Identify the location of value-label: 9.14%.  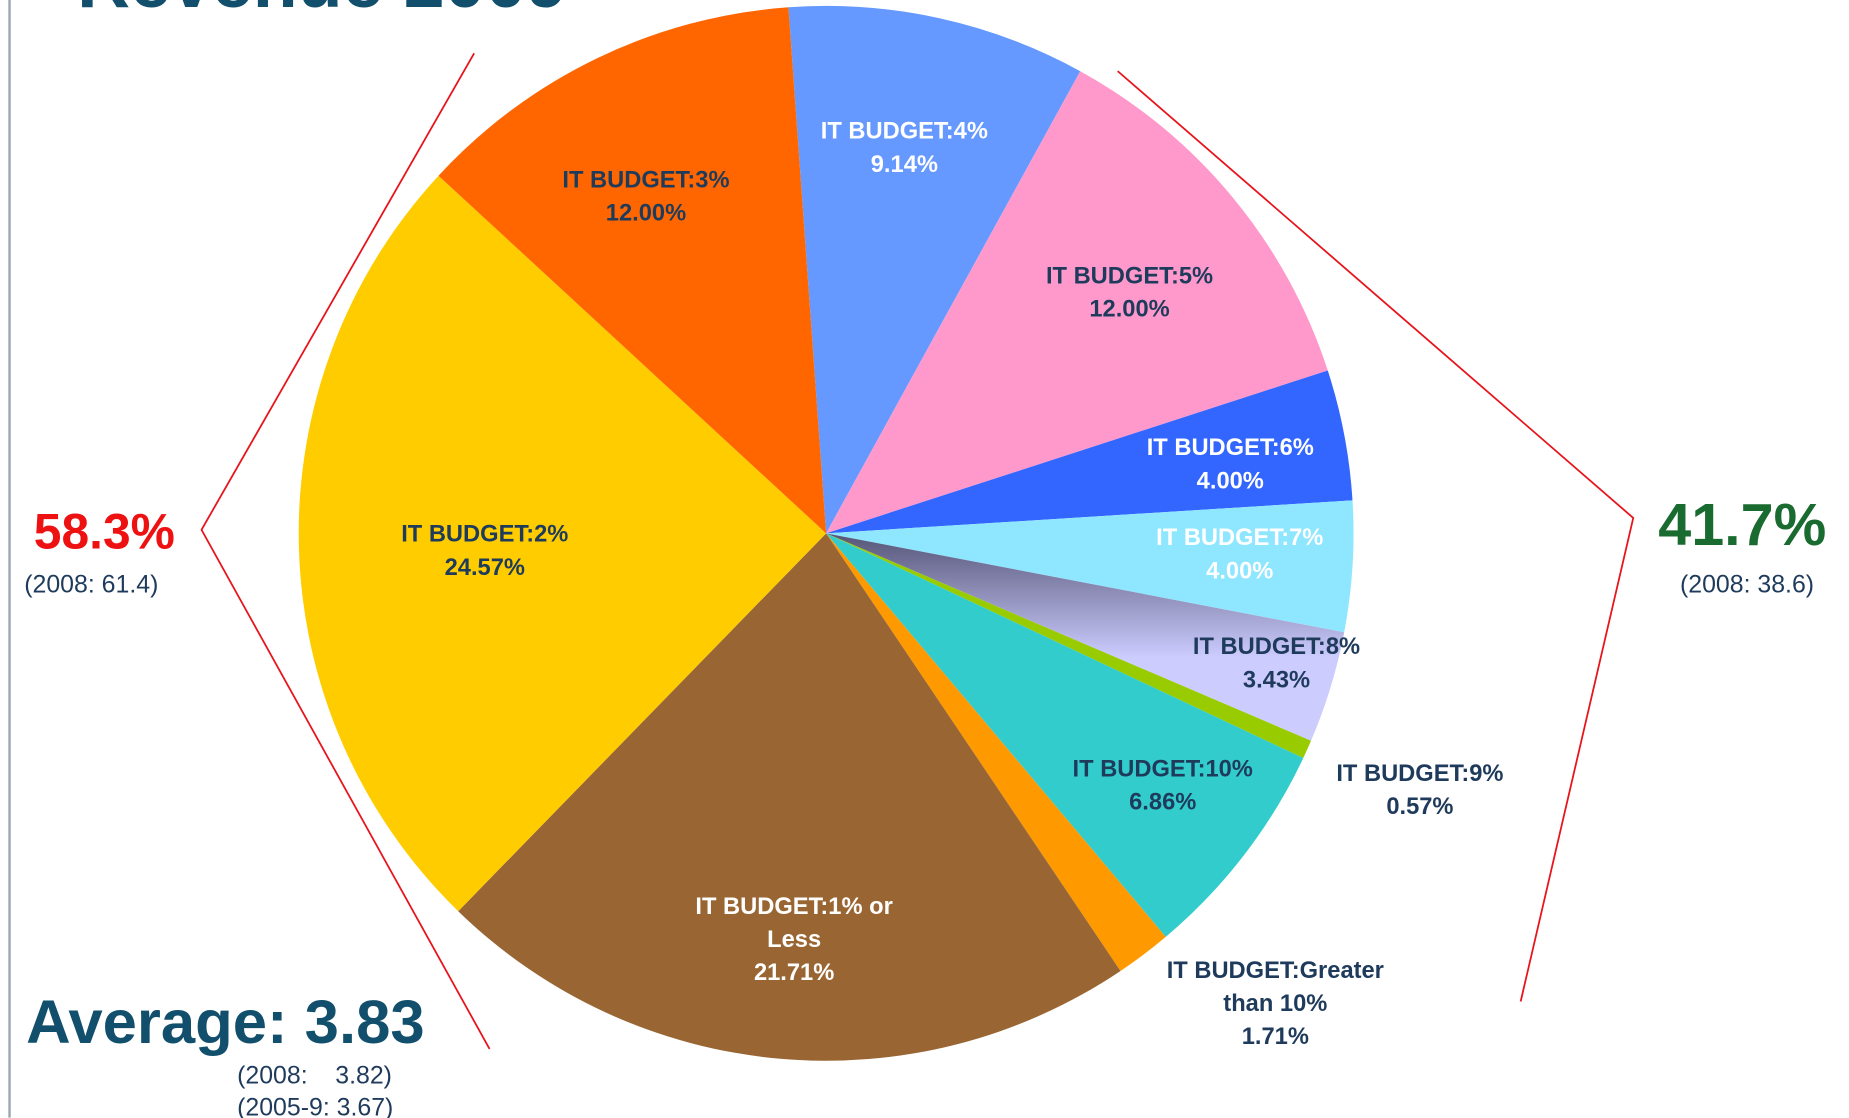
(904, 165).